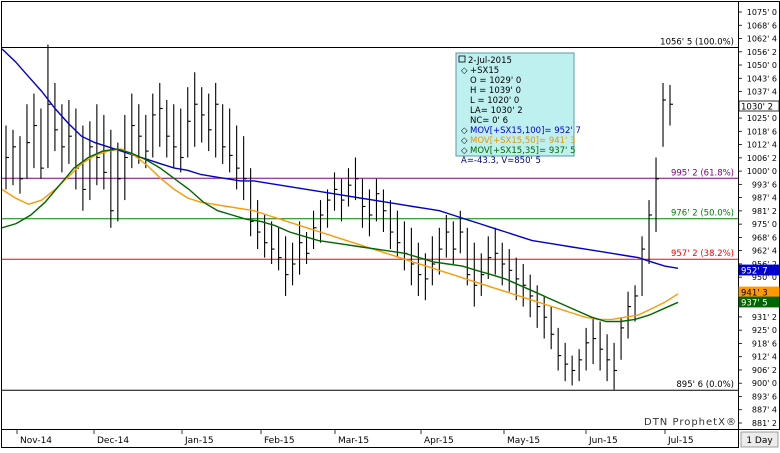 This screenshot has width=780, height=453. Describe the element at coordinates (353, 441) in the screenshot. I see `time-axis-label: Mar-15` at that location.